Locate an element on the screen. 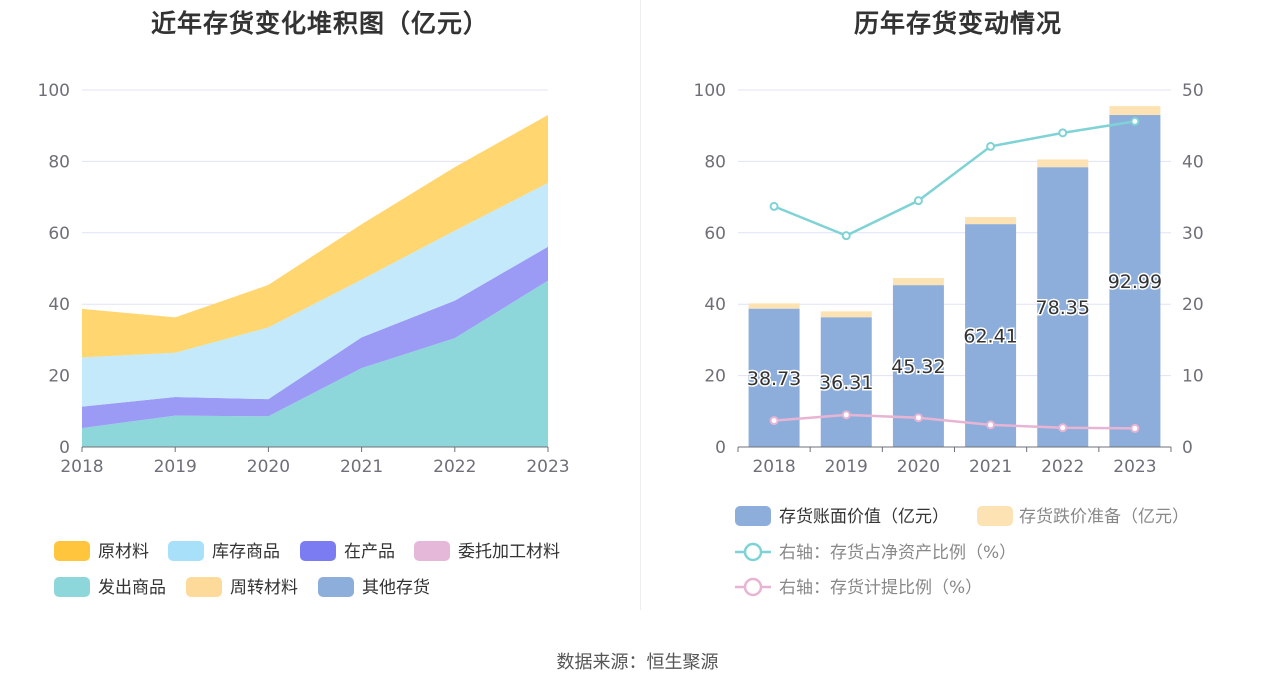  legend-label: 周转材料 is located at coordinates (264, 588).